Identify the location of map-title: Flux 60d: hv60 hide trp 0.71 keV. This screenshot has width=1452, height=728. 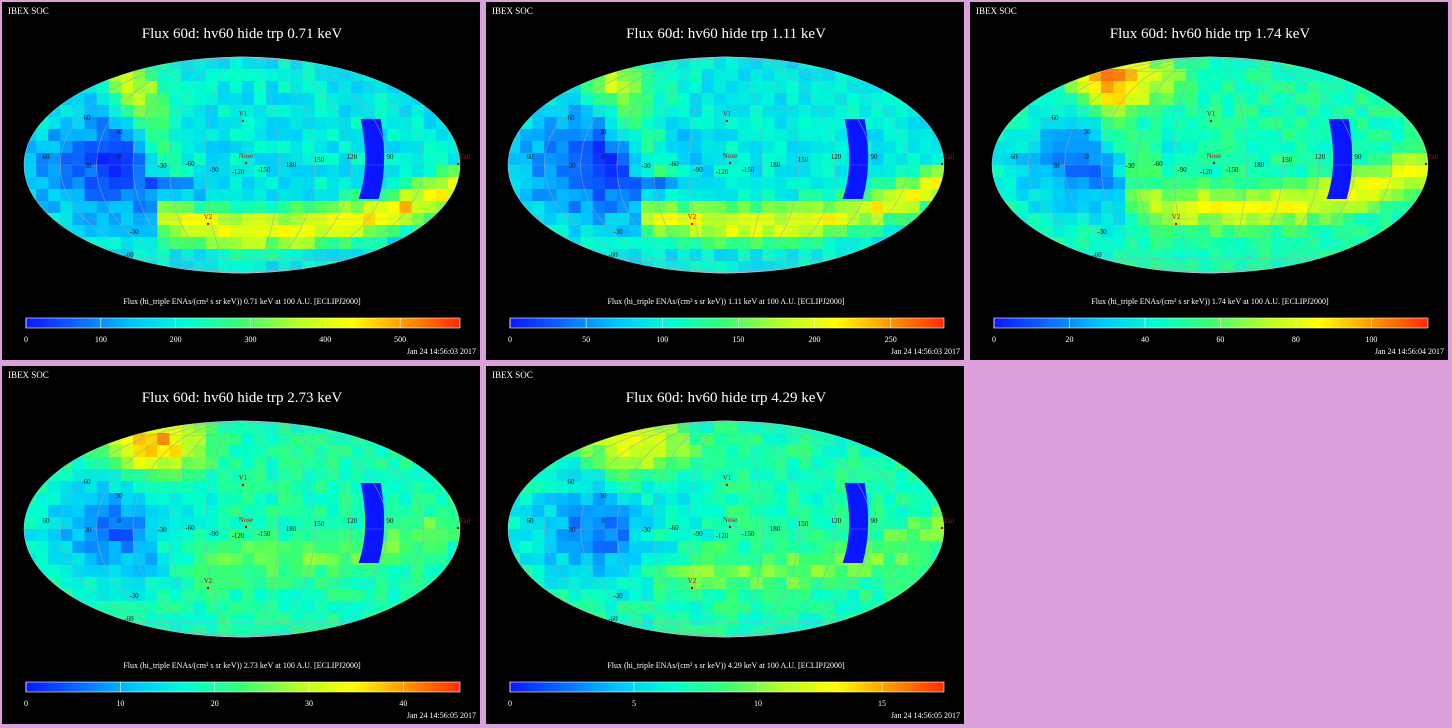
(242, 34).